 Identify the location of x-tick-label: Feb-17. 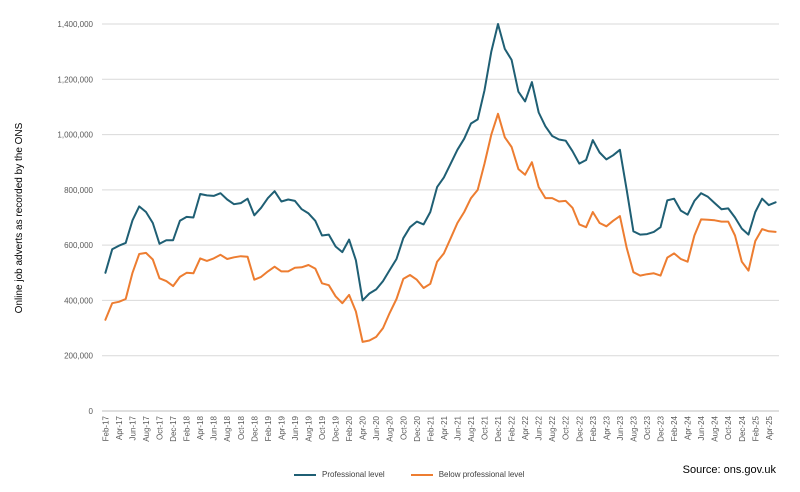
(105, 428).